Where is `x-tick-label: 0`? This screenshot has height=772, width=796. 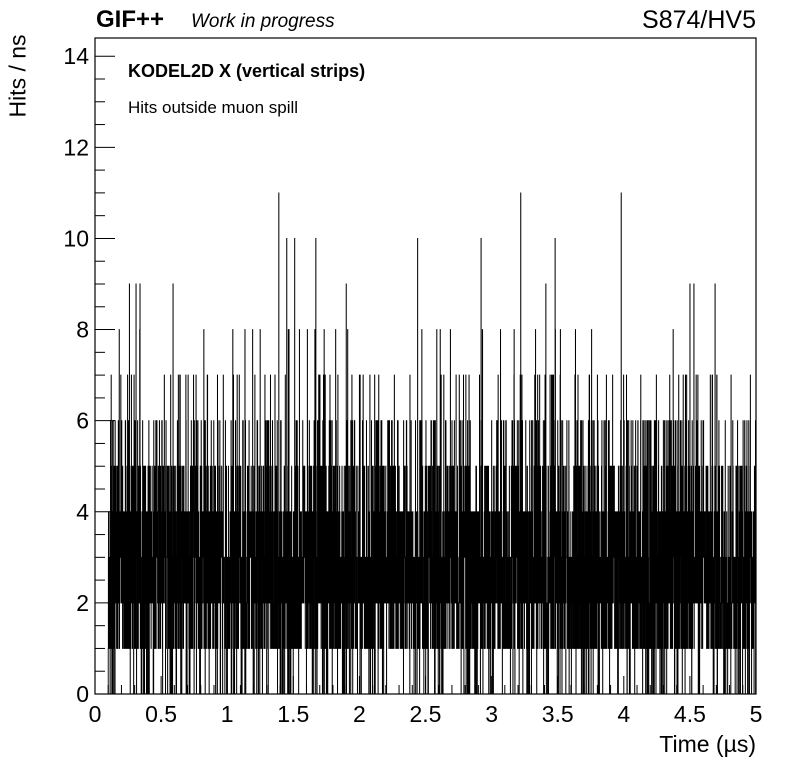
x-tick-label: 0 is located at coordinates (95, 714).